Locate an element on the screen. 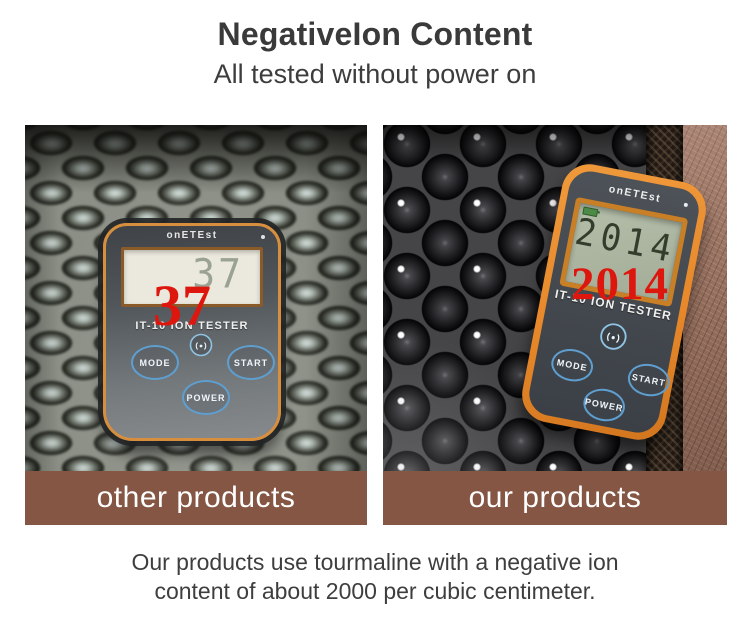 The image size is (750, 635). lcd-screen: 37 is located at coordinates (192, 277).